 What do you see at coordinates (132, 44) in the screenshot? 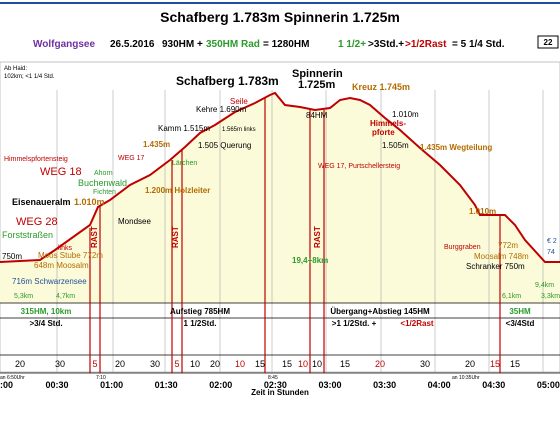
I see `subtitle: 26.5.2016` at bounding box center [132, 44].